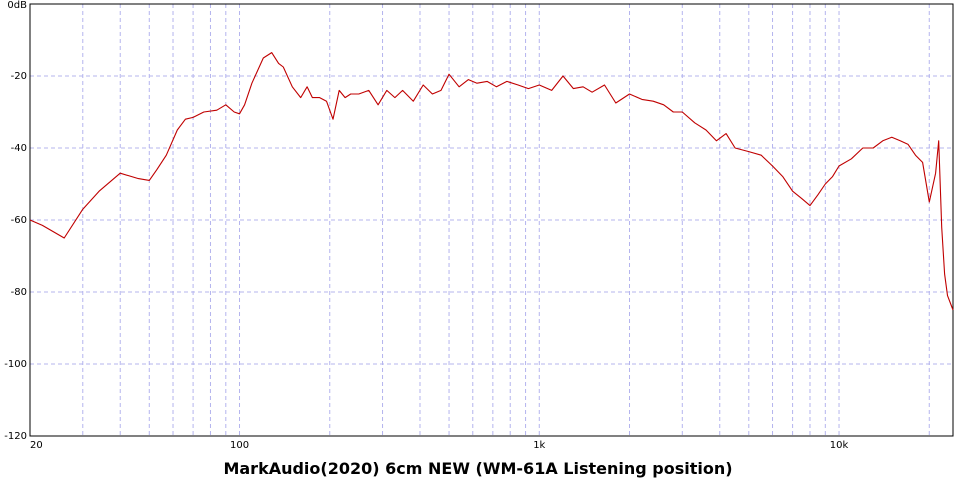 The height and width of the screenshot is (485, 957). What do you see at coordinates (19, 220) in the screenshot?
I see `y-tick-label: -60` at bounding box center [19, 220].